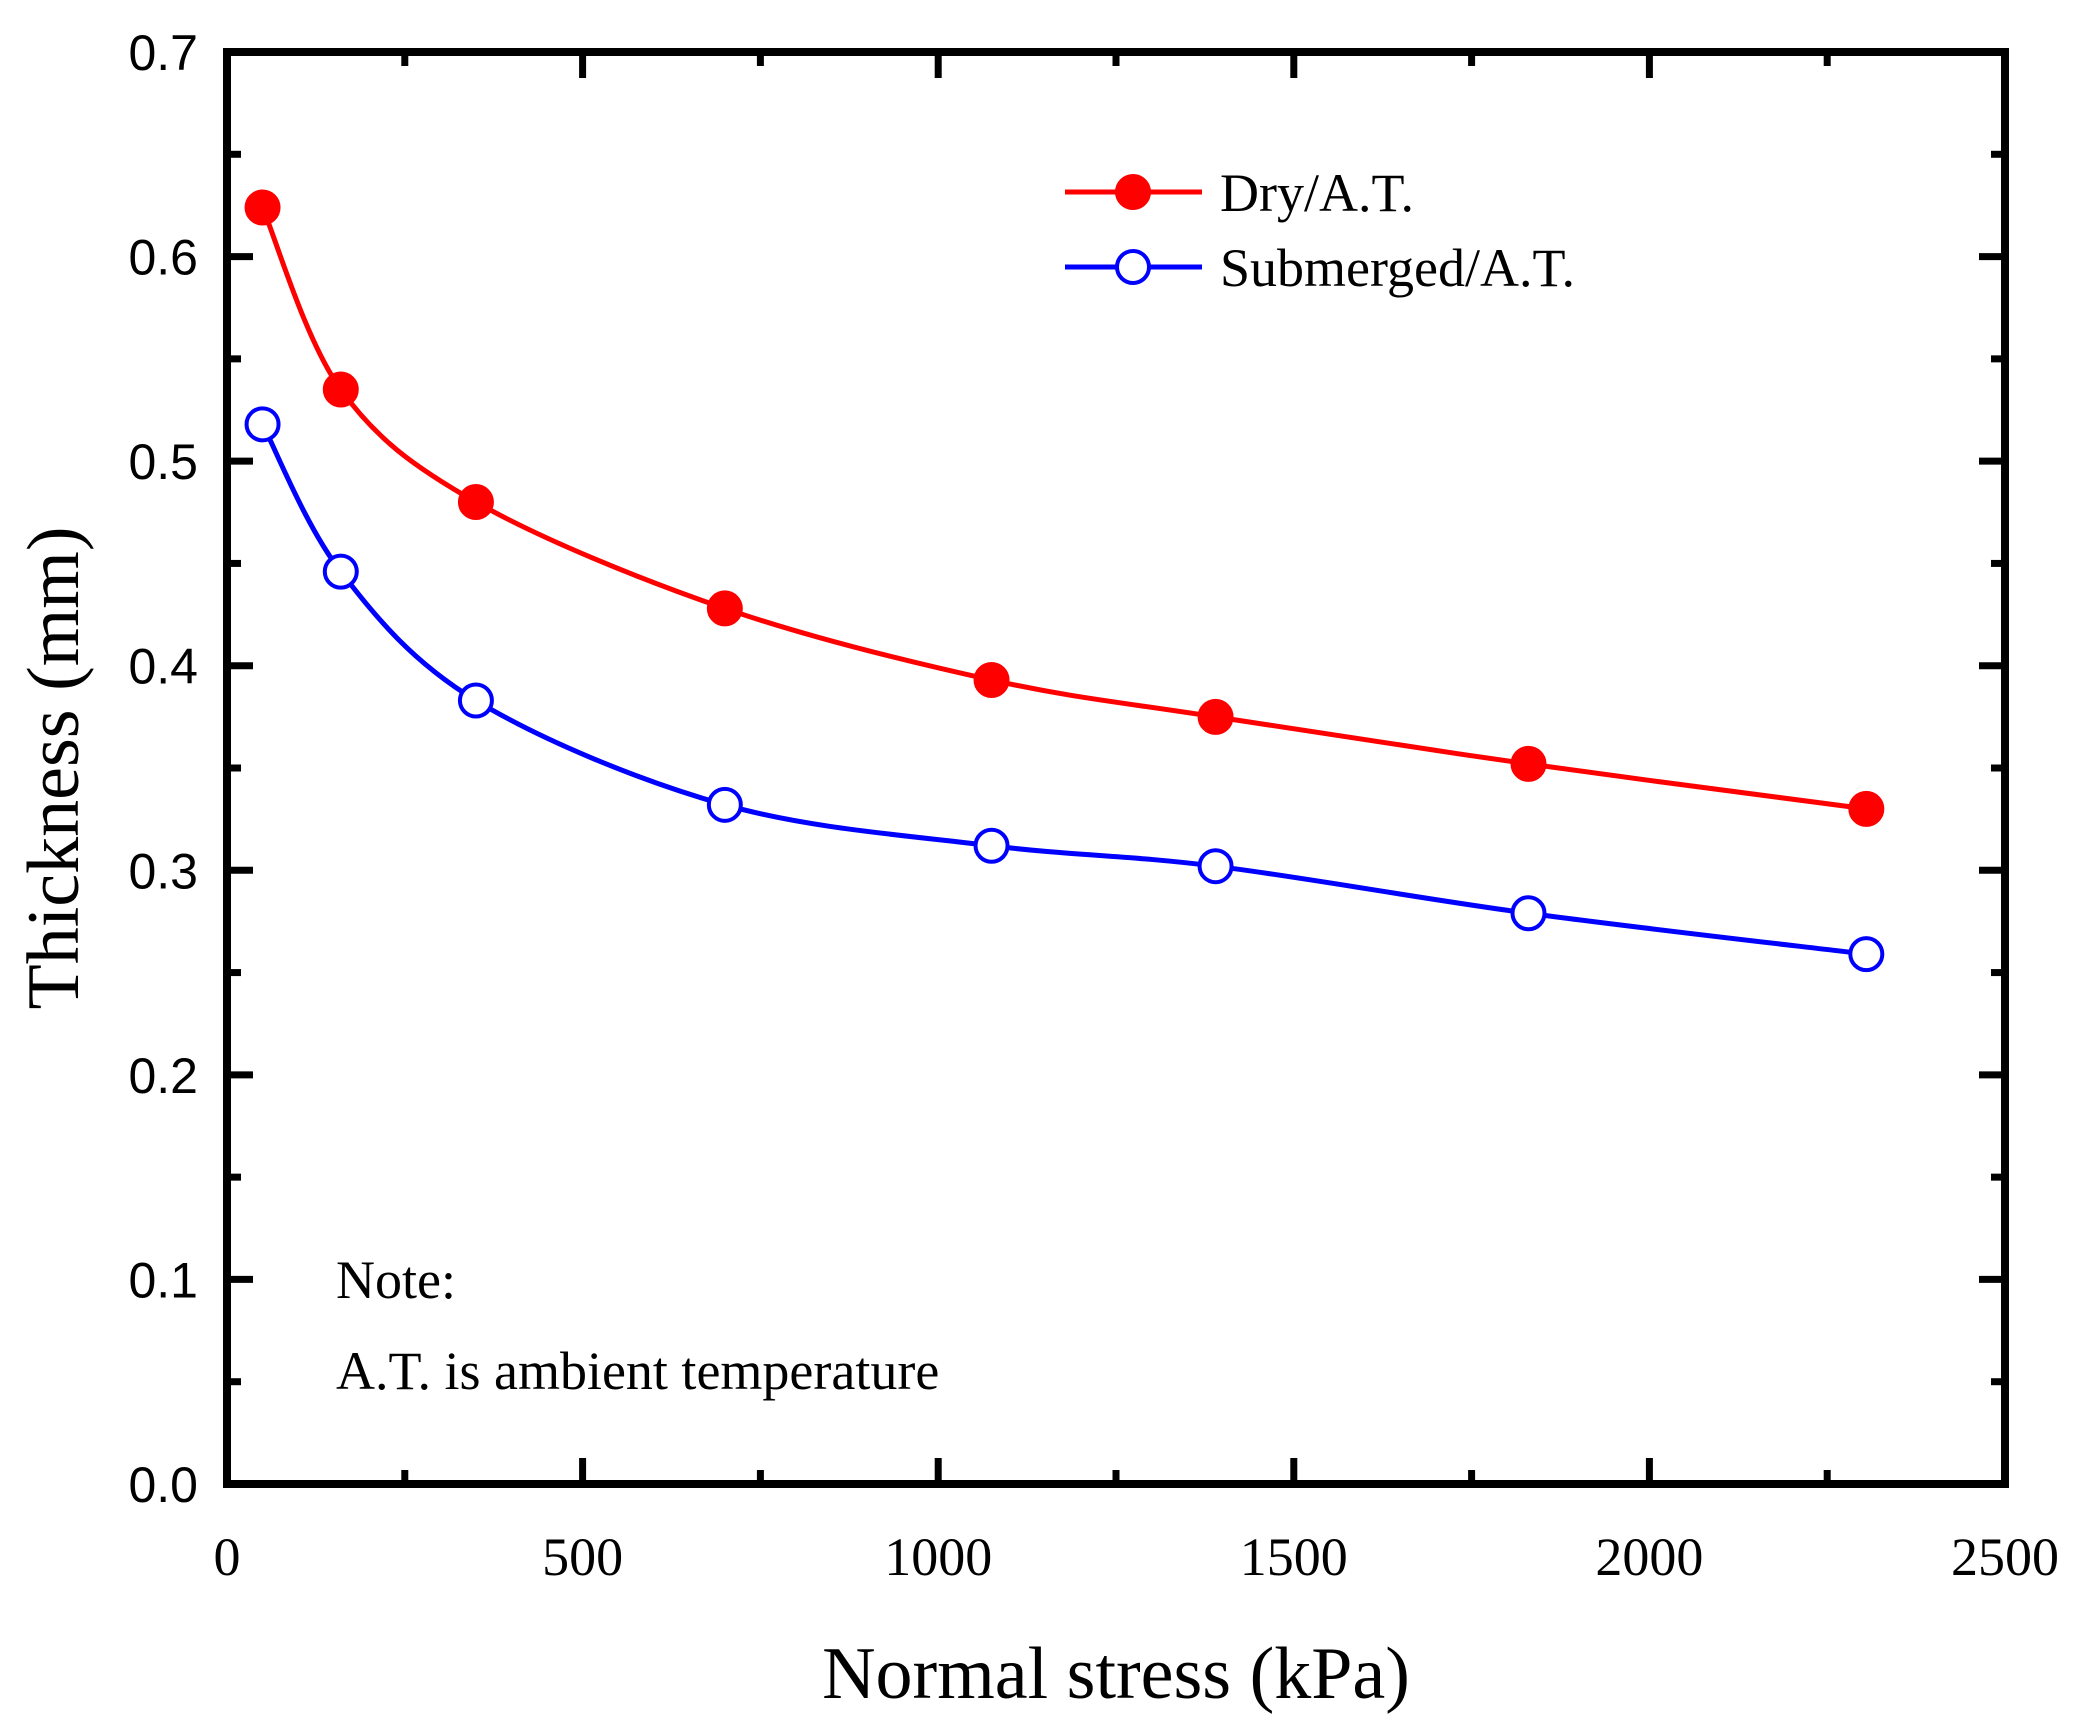 Image resolution: width=2086 pixels, height=1725 pixels. I want to click on y-tick-label: 0.1, so click(163, 1280).